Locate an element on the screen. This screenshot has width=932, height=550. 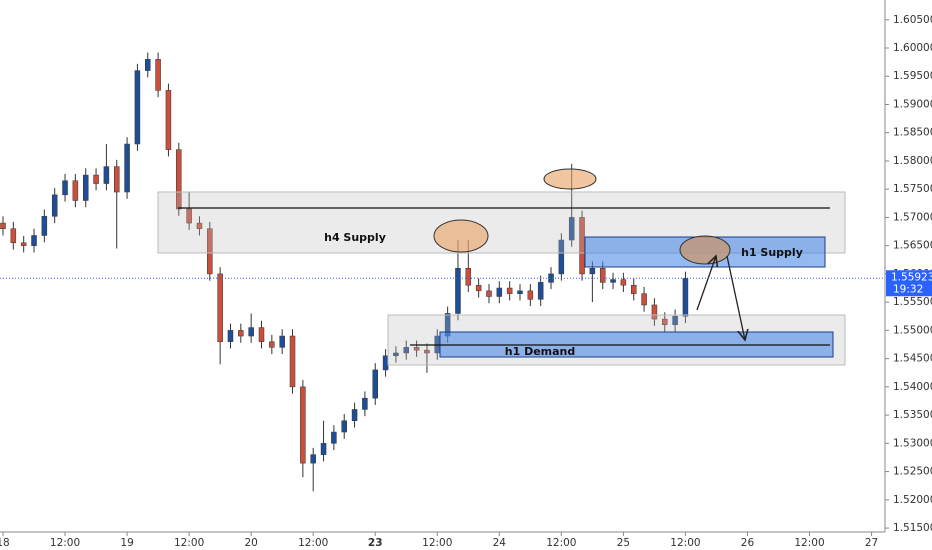
y-tick-label: 1.52500 is located at coordinates (912, 472).